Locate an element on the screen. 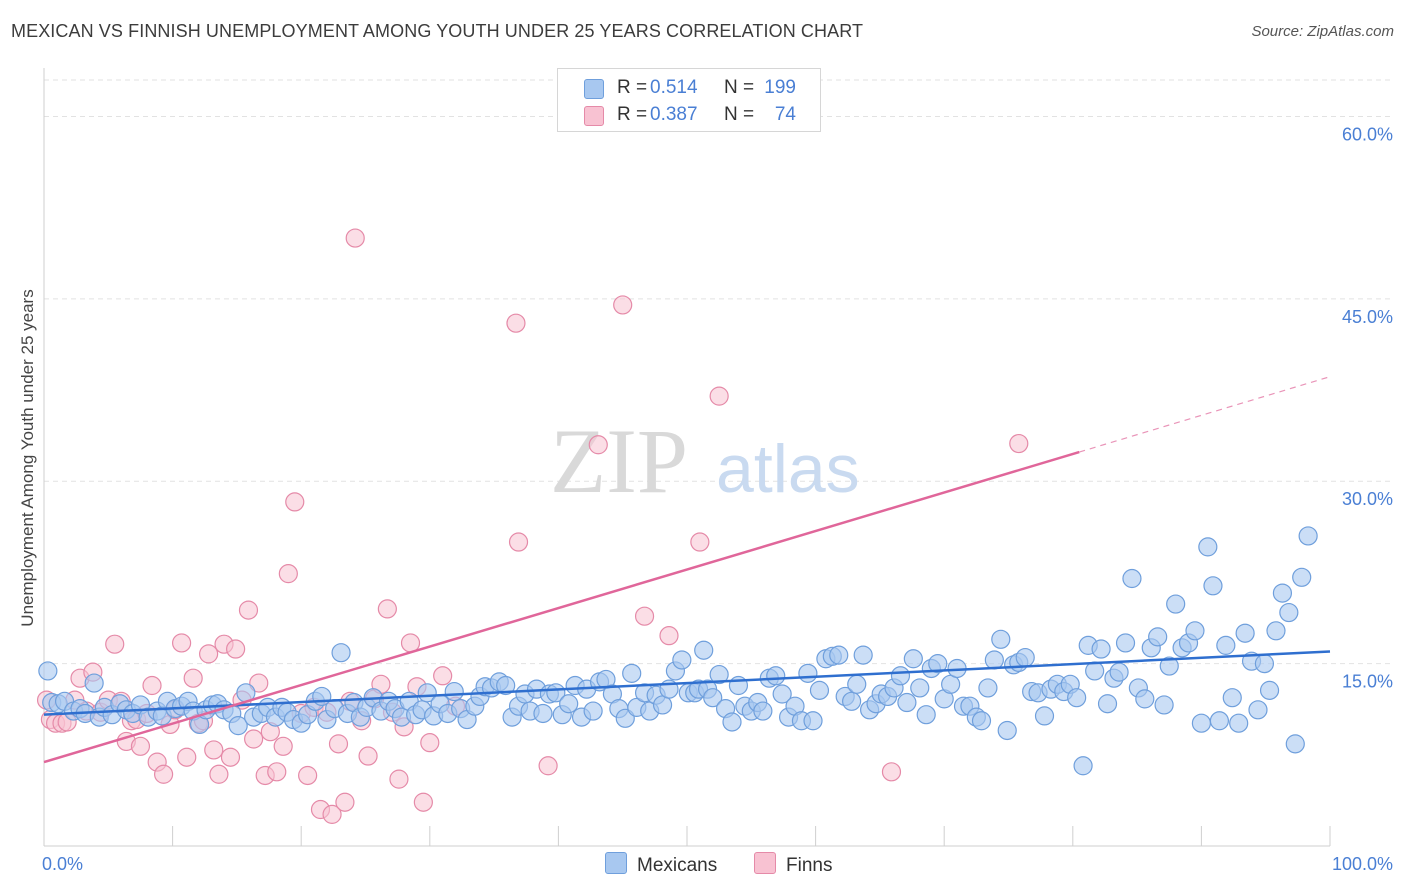  bottom-legend-finns: Finns is located at coordinates (793, 864).